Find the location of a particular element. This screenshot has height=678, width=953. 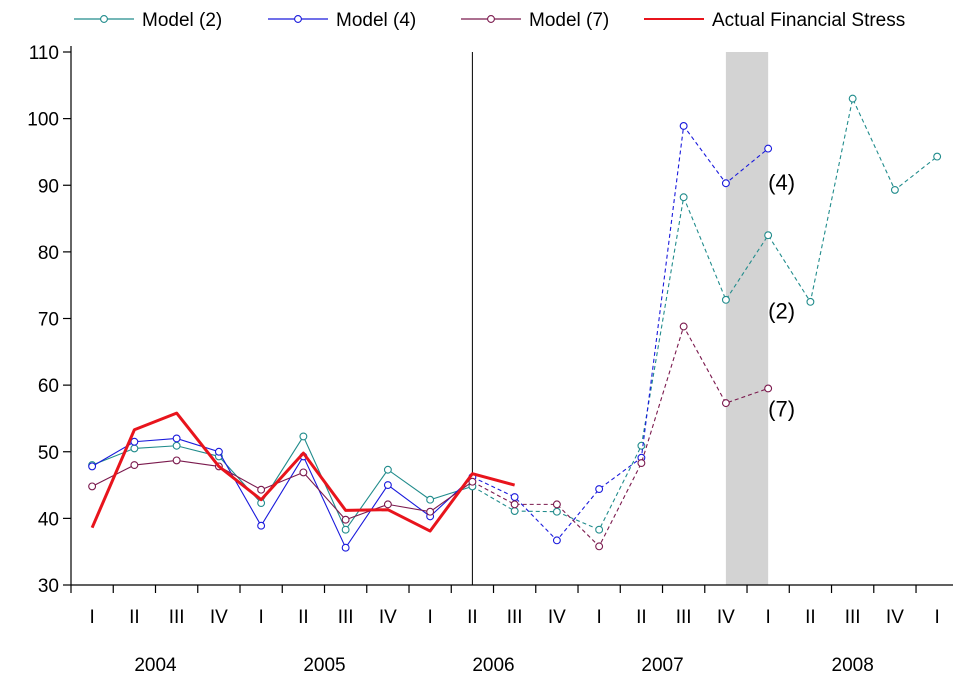

year-label: 2005 is located at coordinates (324, 665).